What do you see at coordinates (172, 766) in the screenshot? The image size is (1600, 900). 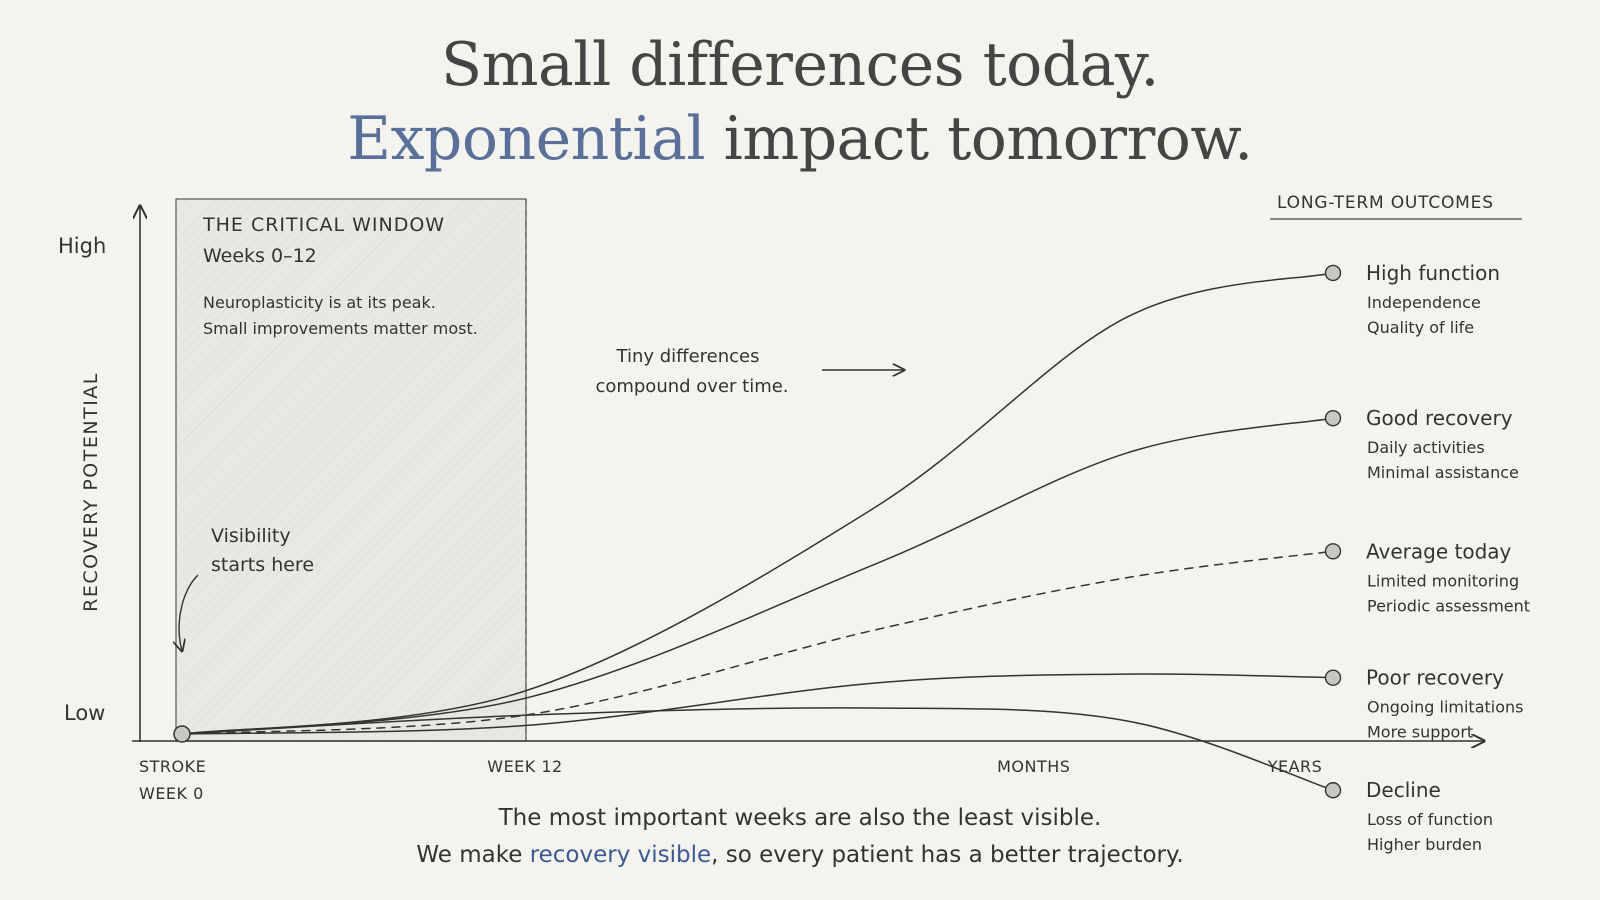 I see `x-tick-label: STROKE` at bounding box center [172, 766].